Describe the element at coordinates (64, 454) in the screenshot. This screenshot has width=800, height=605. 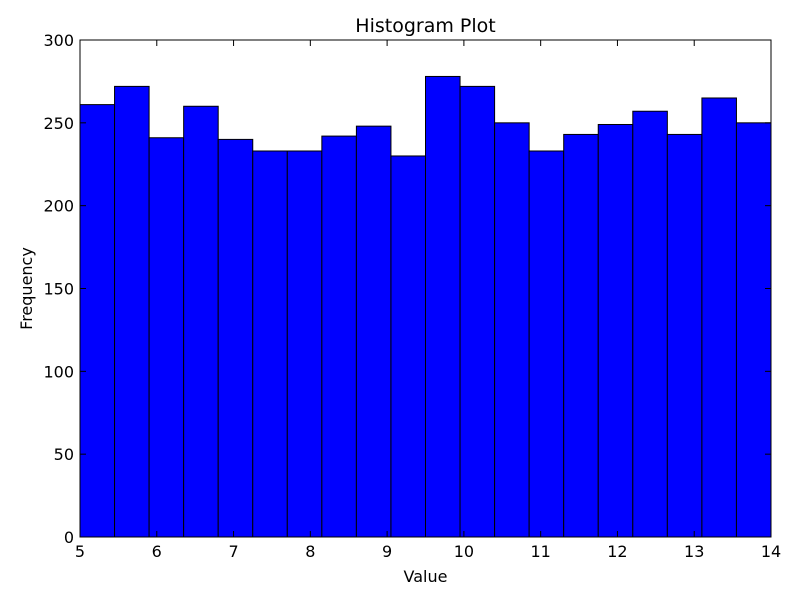
I see `y-tick-label-50: 50` at that location.